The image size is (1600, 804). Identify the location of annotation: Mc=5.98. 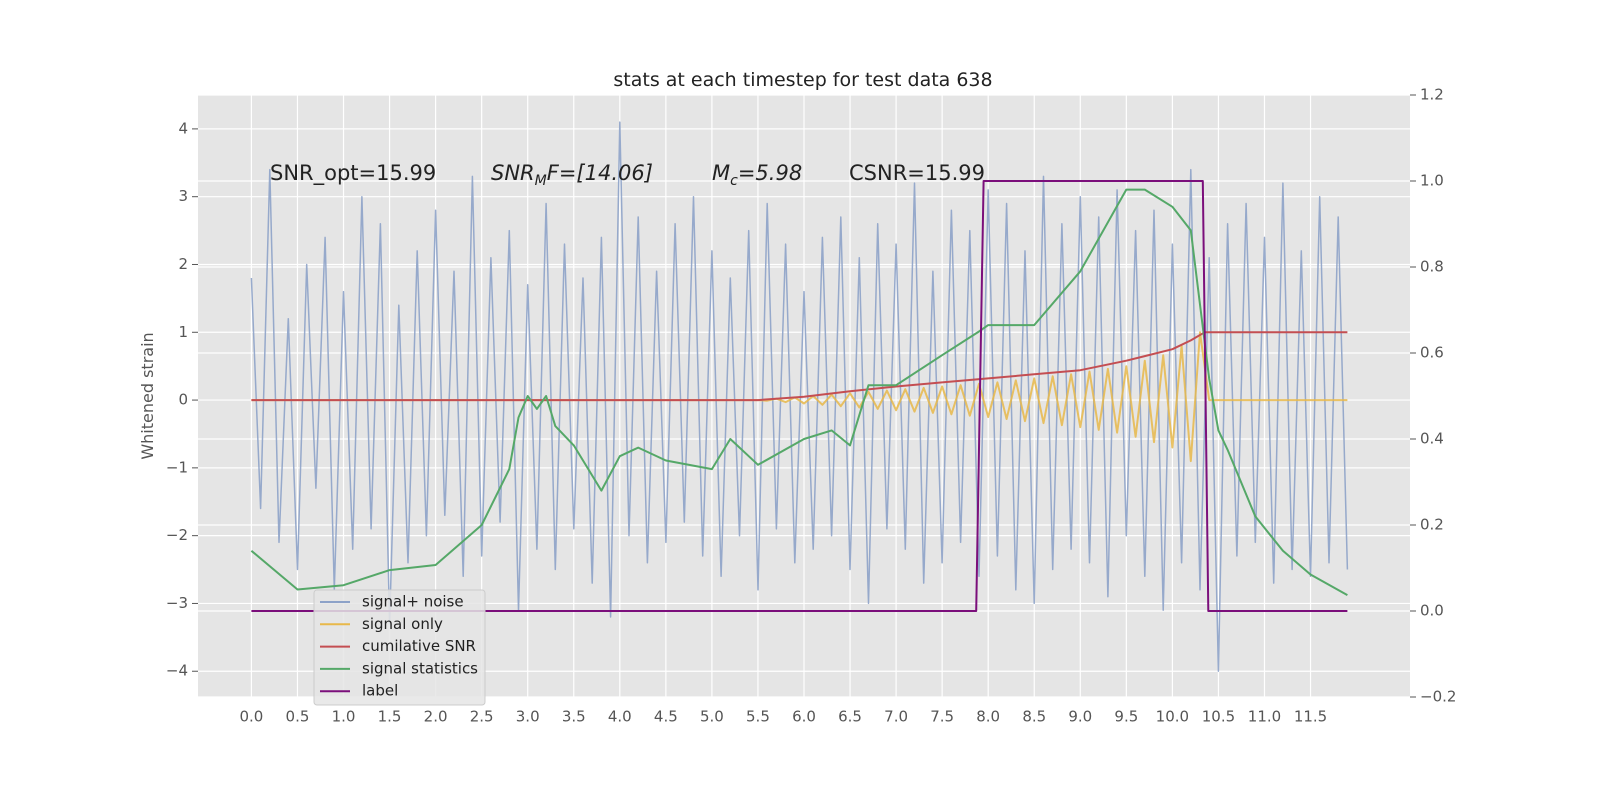
(757, 175).